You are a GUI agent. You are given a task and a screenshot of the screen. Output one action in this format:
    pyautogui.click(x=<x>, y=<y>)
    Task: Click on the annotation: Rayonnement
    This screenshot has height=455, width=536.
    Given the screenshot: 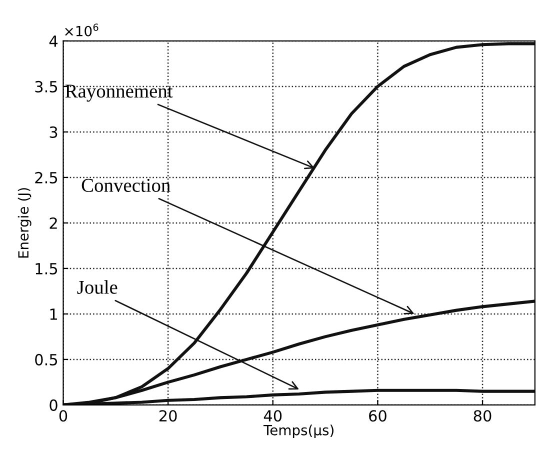 What is the action you would take?
    pyautogui.click(x=119, y=93)
    